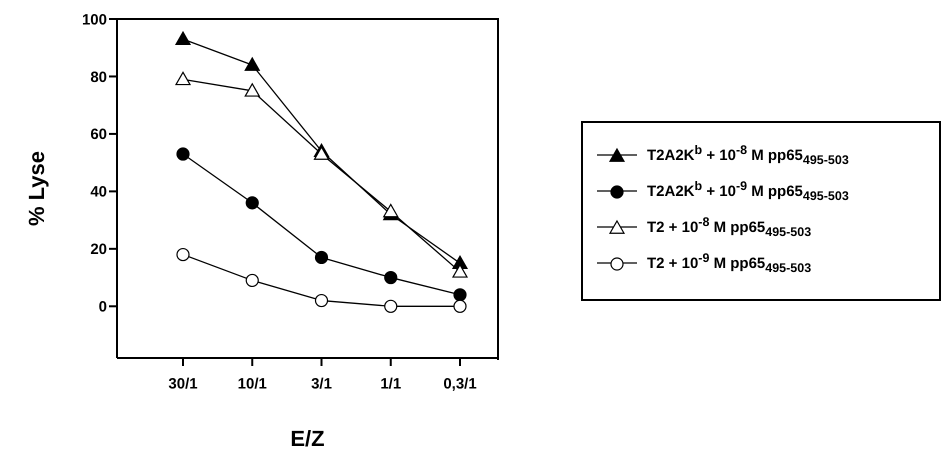 The width and height of the screenshot is (944, 450). What do you see at coordinates (460, 384) in the screenshot?
I see `x-tick-label: 0,3/1` at bounding box center [460, 384].